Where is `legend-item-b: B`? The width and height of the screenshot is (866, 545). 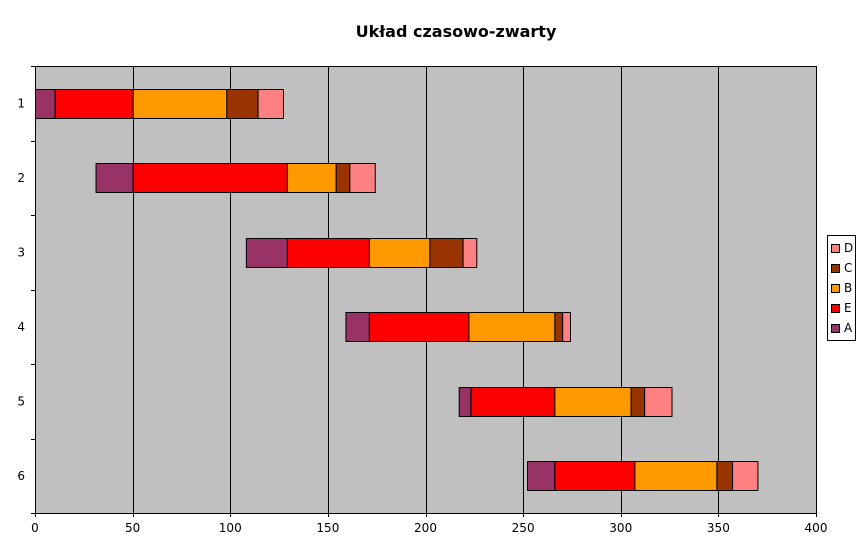
legend-item-b: B is located at coordinates (844, 287).